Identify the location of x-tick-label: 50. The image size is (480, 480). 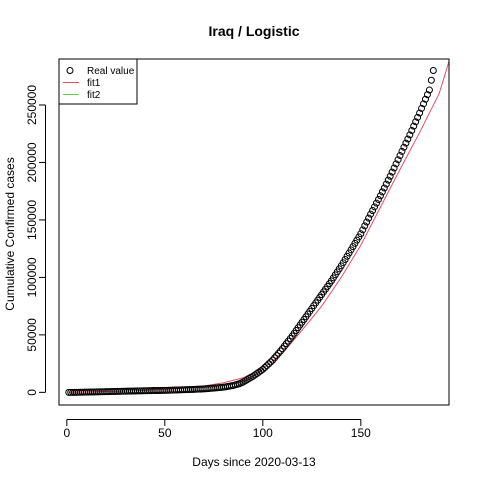
(165, 433).